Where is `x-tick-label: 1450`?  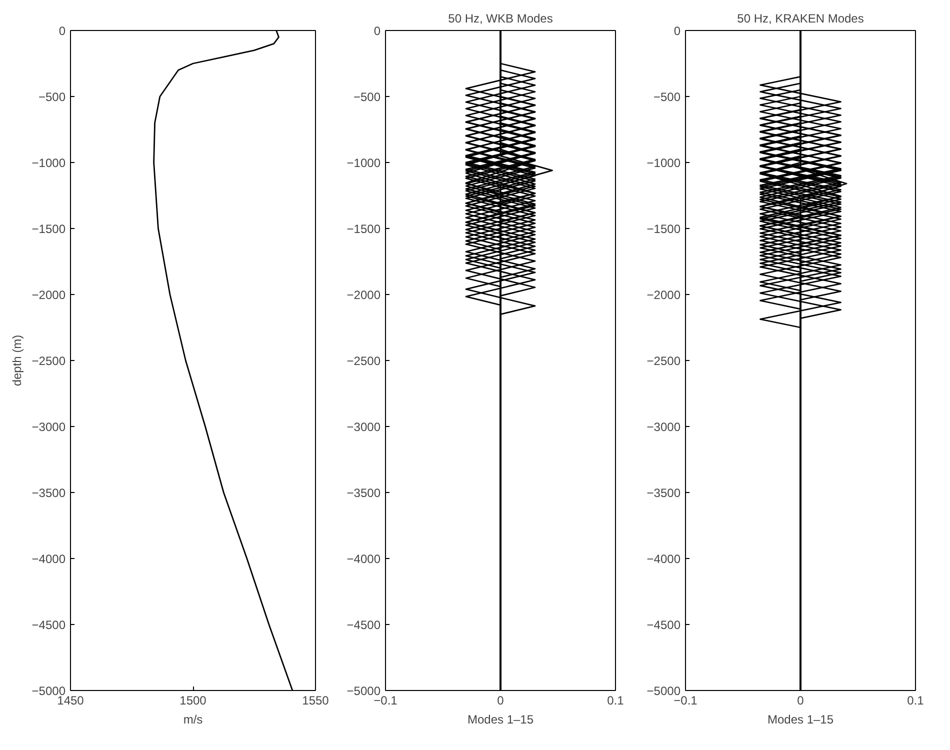
x-tick-label: 1450 is located at coordinates (70, 701).